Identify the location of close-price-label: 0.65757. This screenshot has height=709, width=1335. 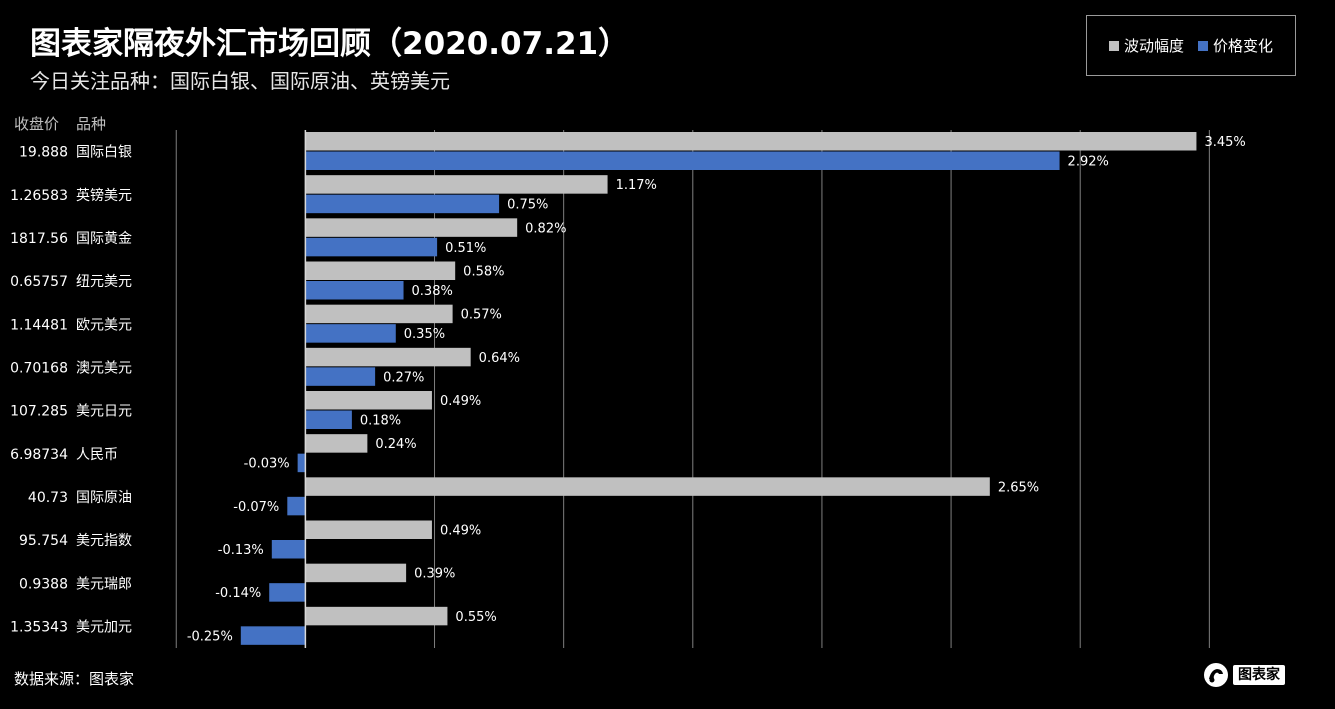
(39, 282).